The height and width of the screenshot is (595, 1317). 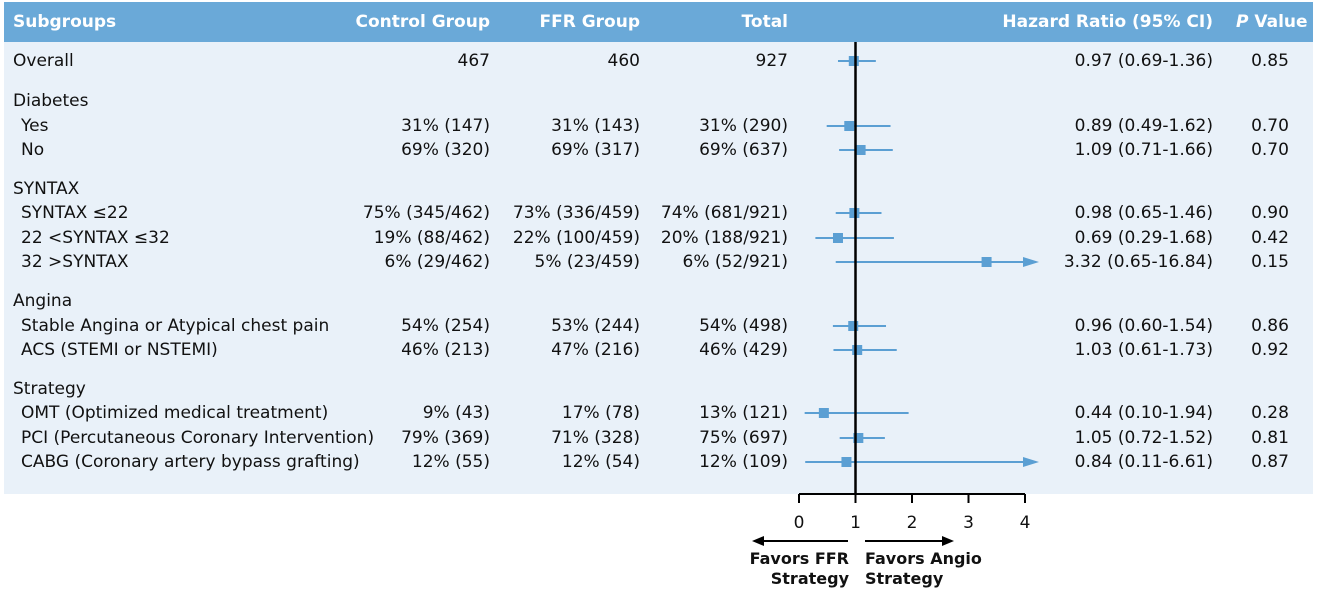 I want to click on cell-ffr-group: 47% (216), so click(x=595, y=350).